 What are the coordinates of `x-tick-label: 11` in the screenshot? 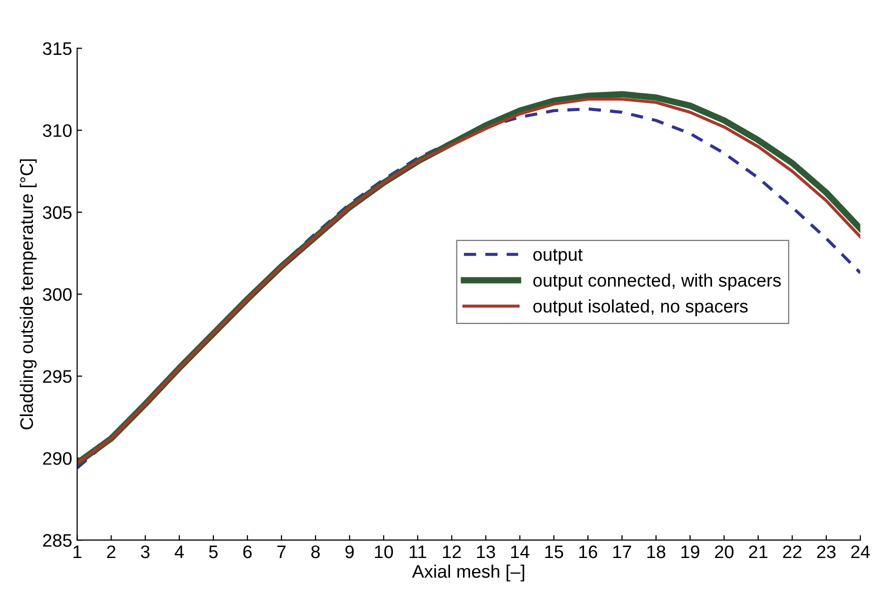 It's located at (418, 552).